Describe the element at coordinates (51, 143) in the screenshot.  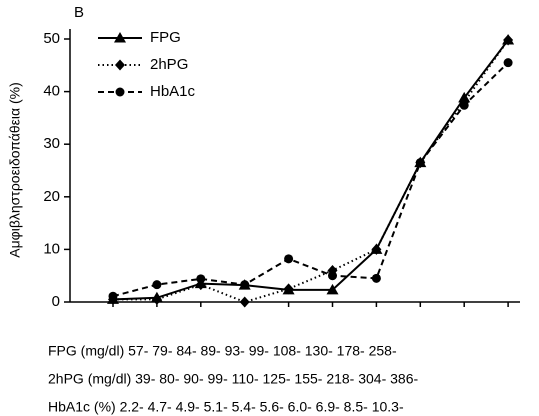
I see `y-tick-label: 30` at that location.